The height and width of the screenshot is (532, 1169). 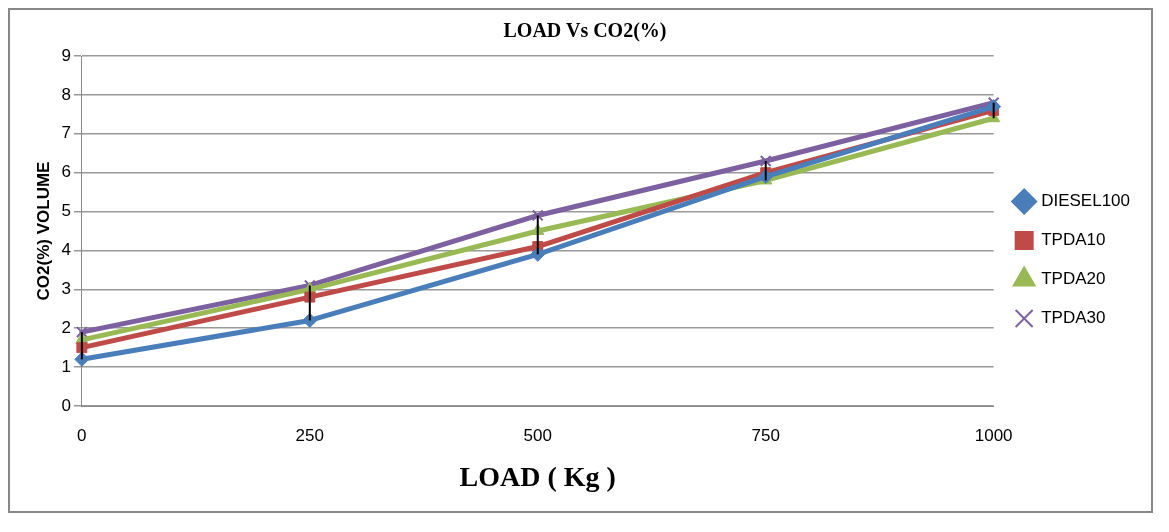 What do you see at coordinates (66, 172) in the screenshot?
I see `y-tick-label: 6` at bounding box center [66, 172].